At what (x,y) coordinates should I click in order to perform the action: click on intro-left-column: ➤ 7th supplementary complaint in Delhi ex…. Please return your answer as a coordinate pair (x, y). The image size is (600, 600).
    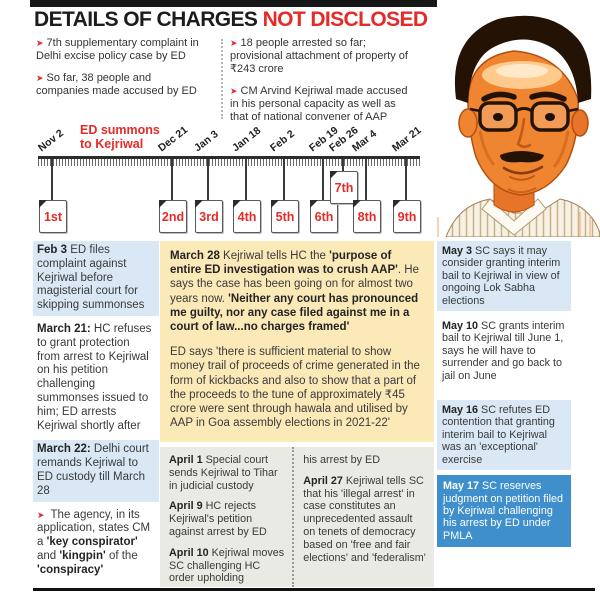
    Looking at the image, I should click on (120, 72).